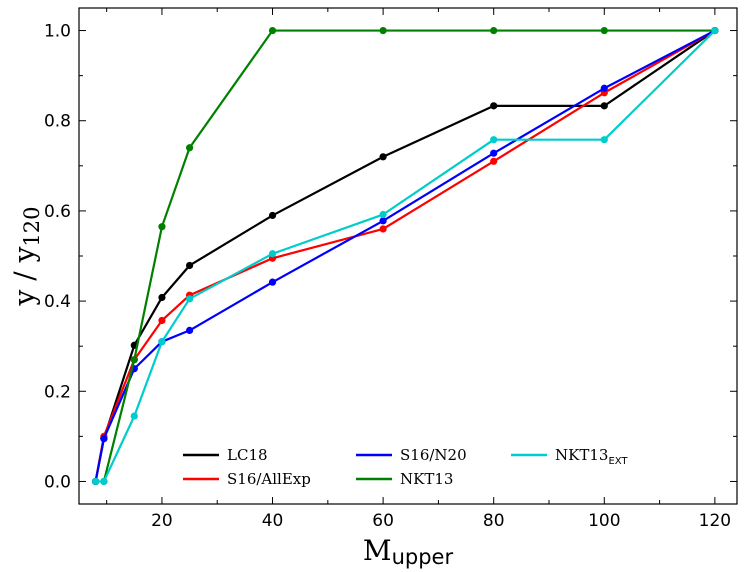  I want to click on legend-label: S16/AllExp, so click(269, 479).